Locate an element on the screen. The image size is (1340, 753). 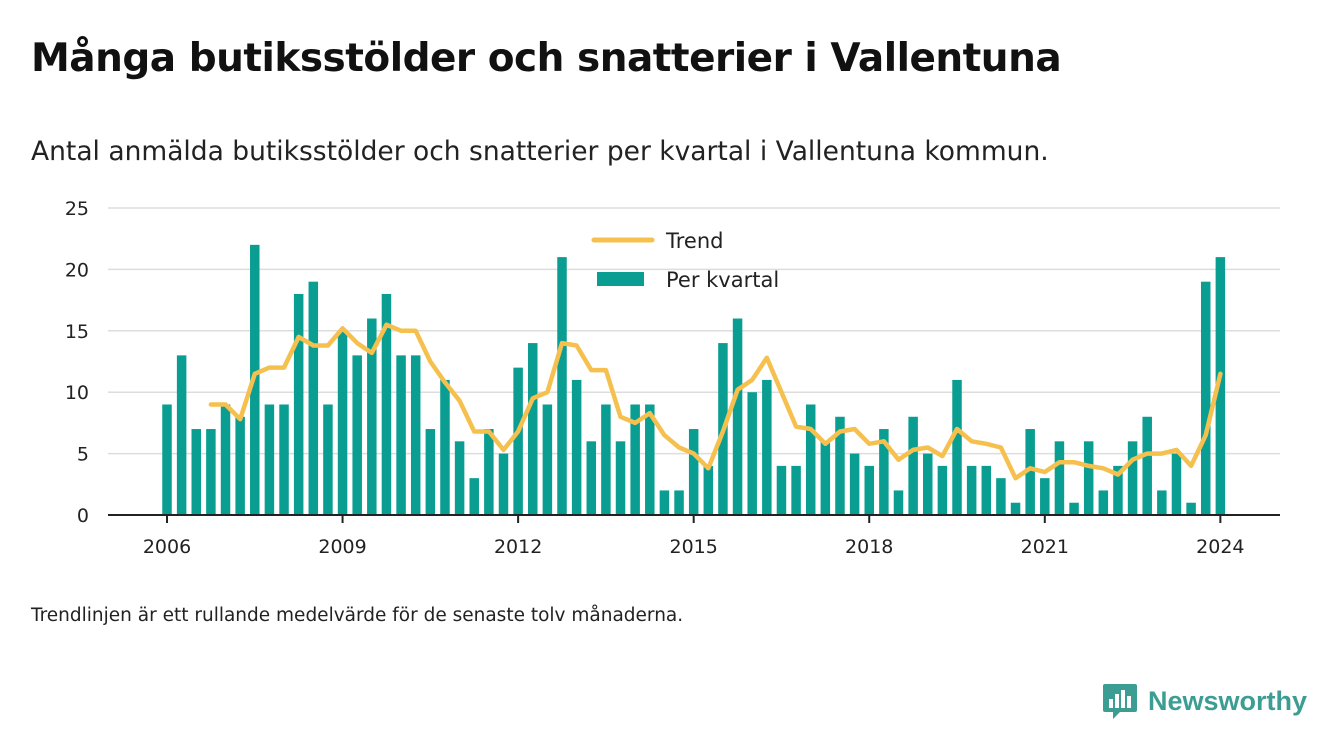
x-tick-label: 2006 is located at coordinates (167, 547).